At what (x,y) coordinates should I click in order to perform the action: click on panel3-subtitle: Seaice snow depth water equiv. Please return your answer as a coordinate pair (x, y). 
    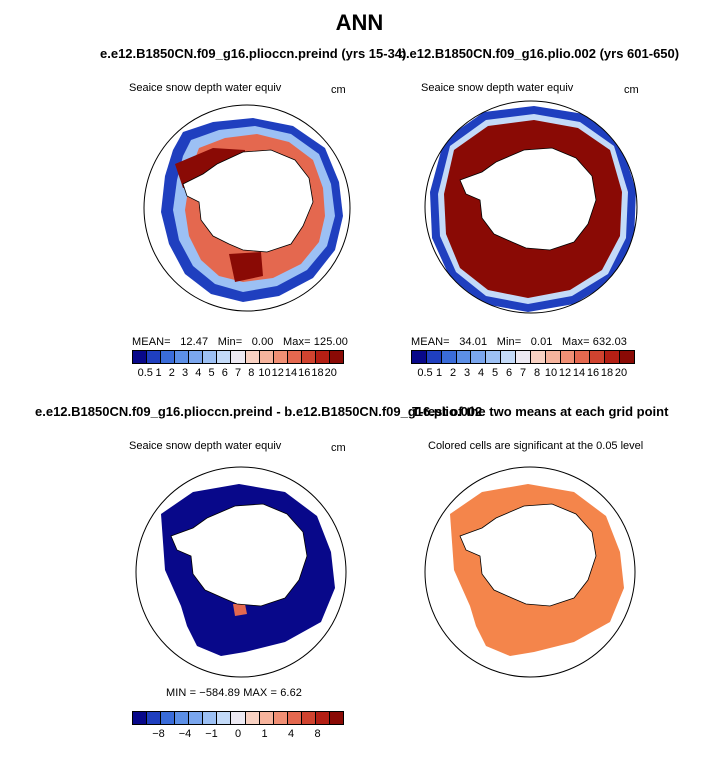
    Looking at the image, I should click on (205, 446).